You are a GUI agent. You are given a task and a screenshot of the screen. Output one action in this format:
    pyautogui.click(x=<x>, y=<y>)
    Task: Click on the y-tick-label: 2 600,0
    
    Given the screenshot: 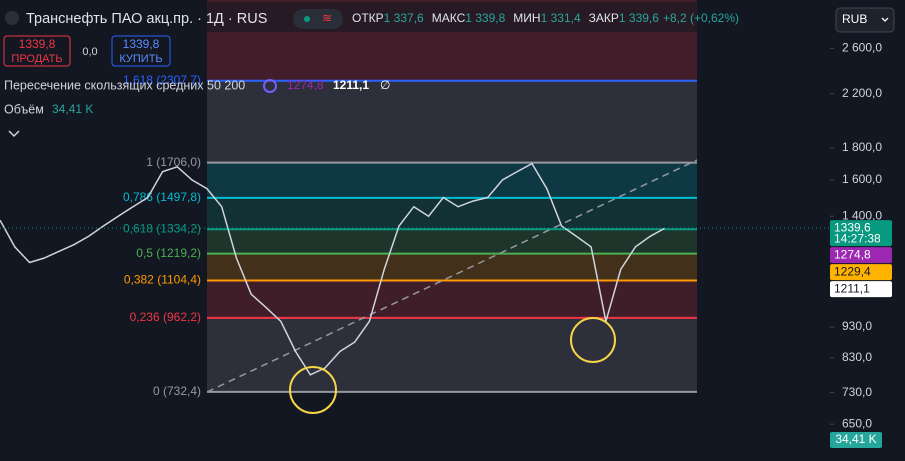 What is the action you would take?
    pyautogui.click(x=862, y=48)
    